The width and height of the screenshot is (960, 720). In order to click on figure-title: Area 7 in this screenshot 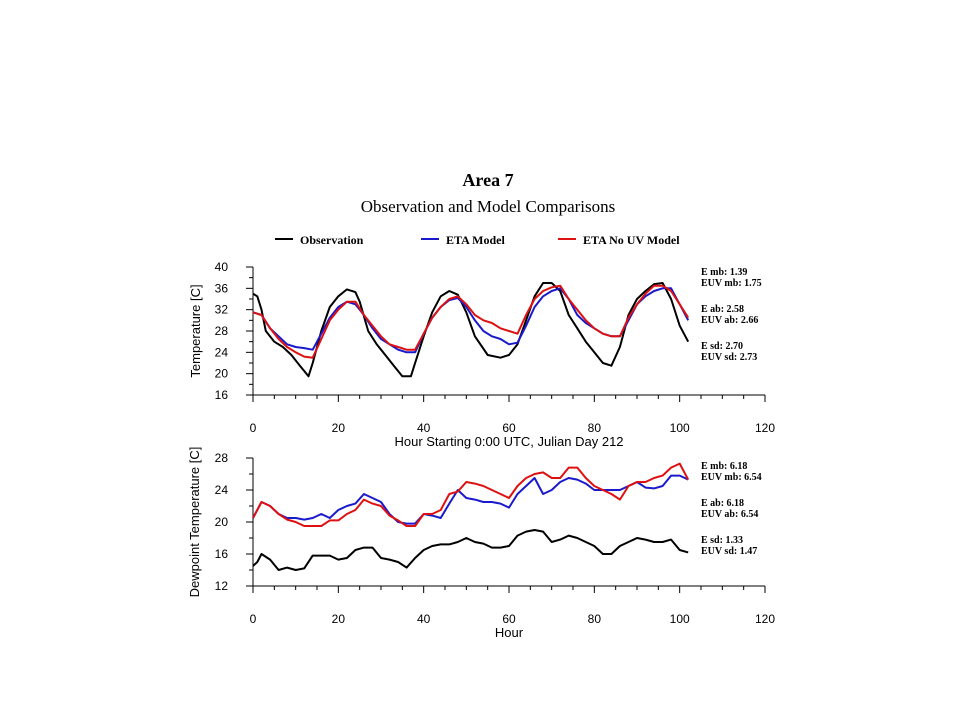, I will do `click(487, 180)`.